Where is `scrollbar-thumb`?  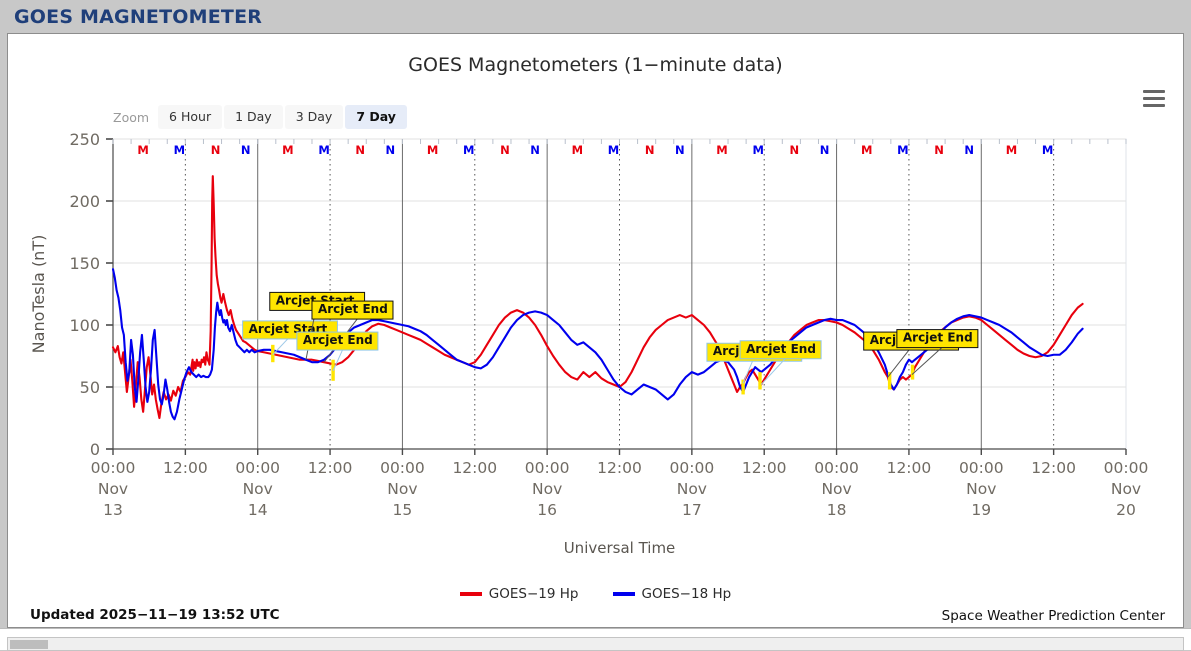
scrollbar-thumb is located at coordinates (29, 644).